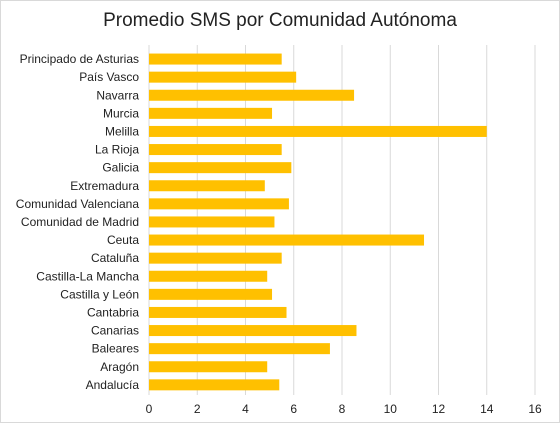  I want to click on category-label: Cantabria, so click(113, 312).